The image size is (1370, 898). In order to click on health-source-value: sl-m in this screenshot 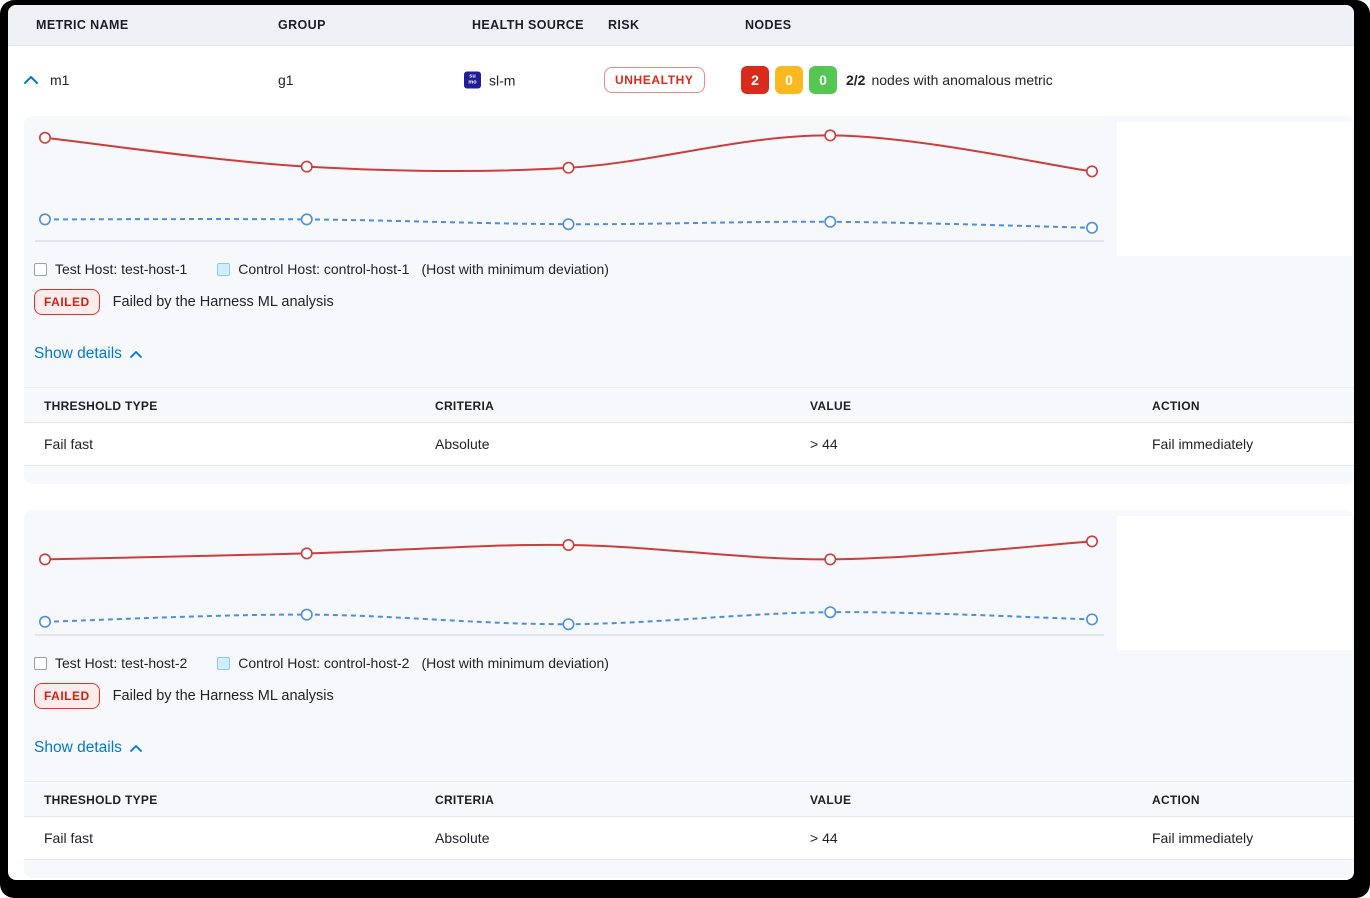, I will do `click(502, 80)`.